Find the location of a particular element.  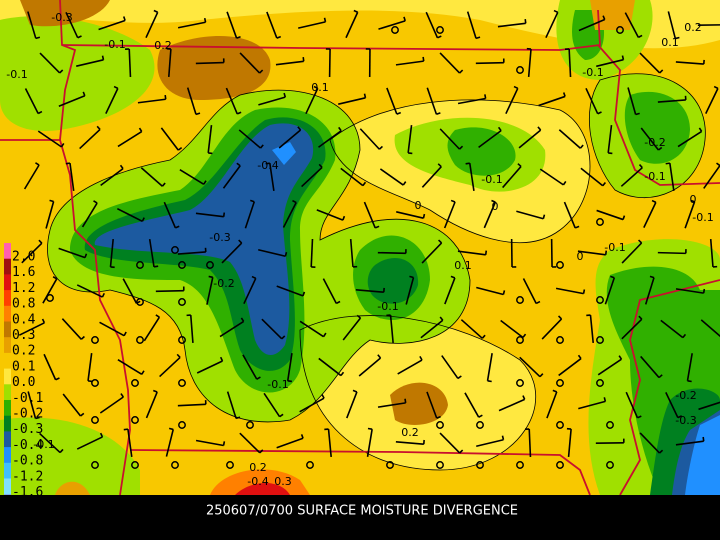

contour-label: 0 is located at coordinates (495, 206).